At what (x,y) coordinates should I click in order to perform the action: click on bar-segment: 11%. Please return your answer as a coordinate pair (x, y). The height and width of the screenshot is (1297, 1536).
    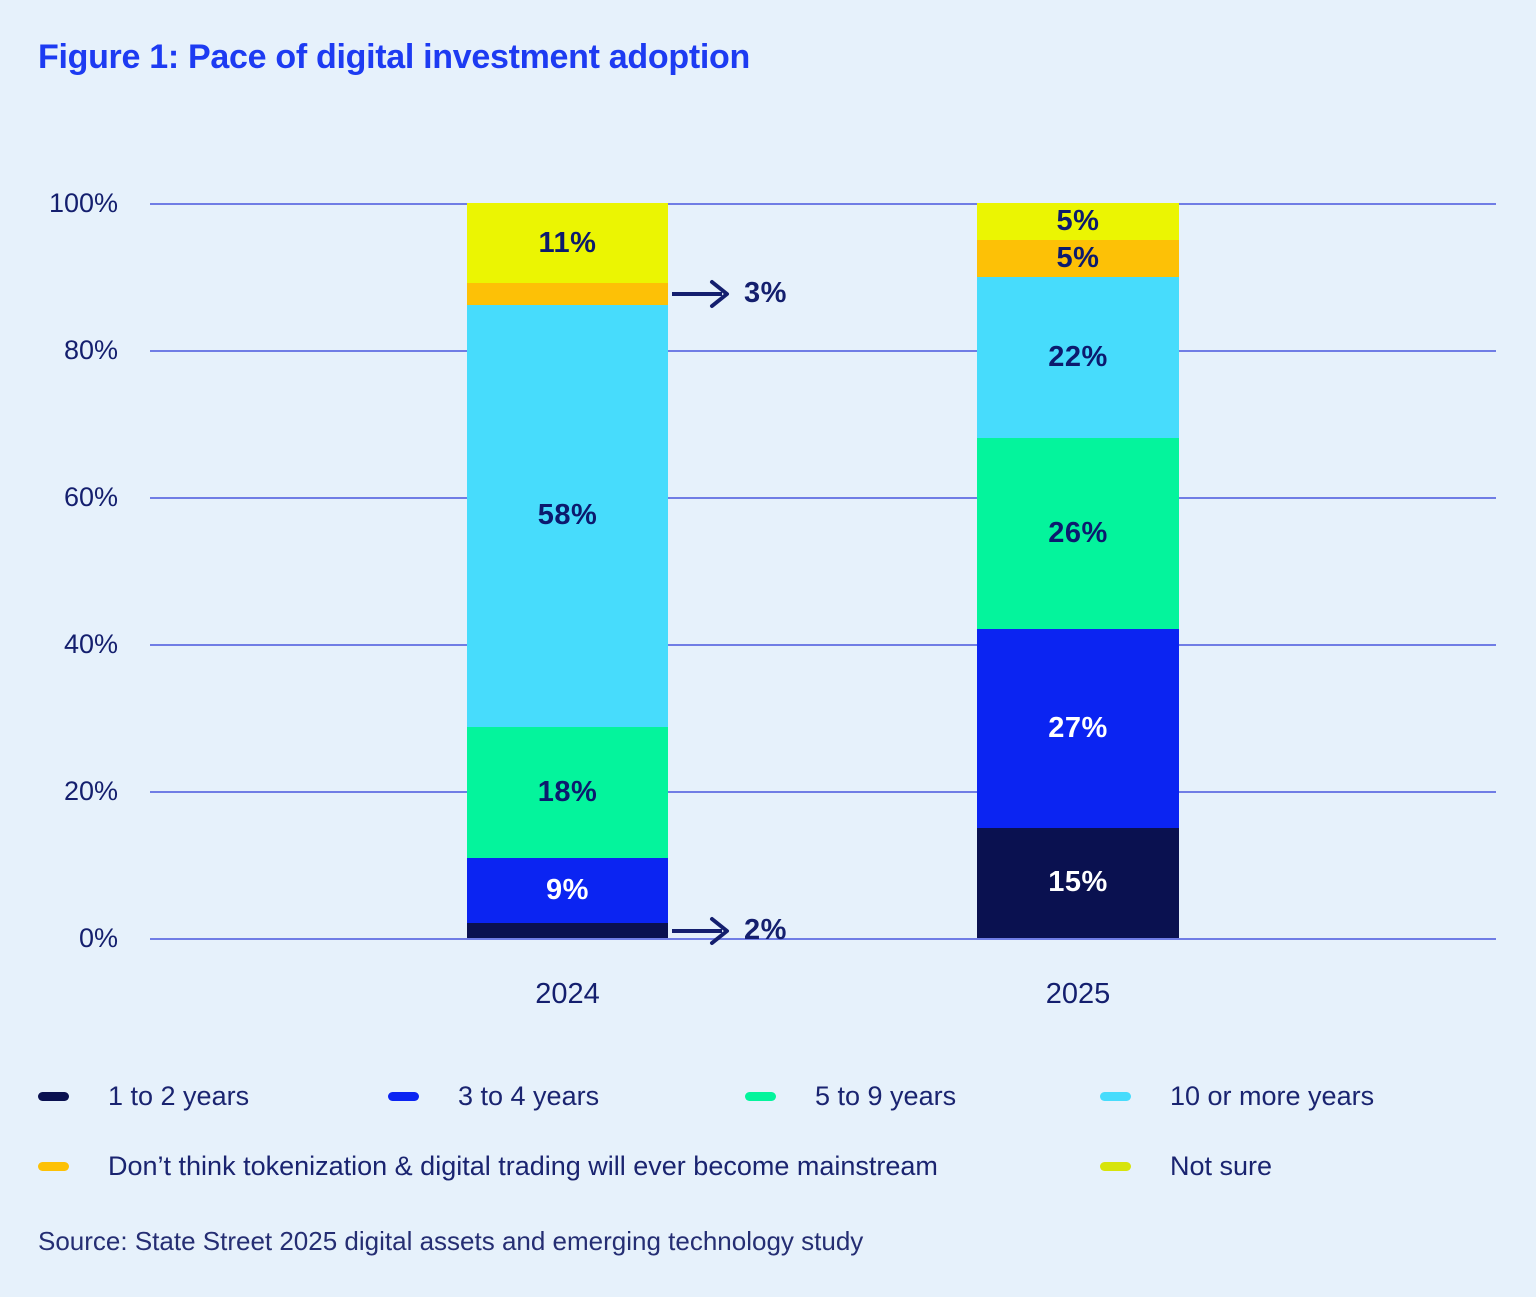
    Looking at the image, I should click on (567, 243).